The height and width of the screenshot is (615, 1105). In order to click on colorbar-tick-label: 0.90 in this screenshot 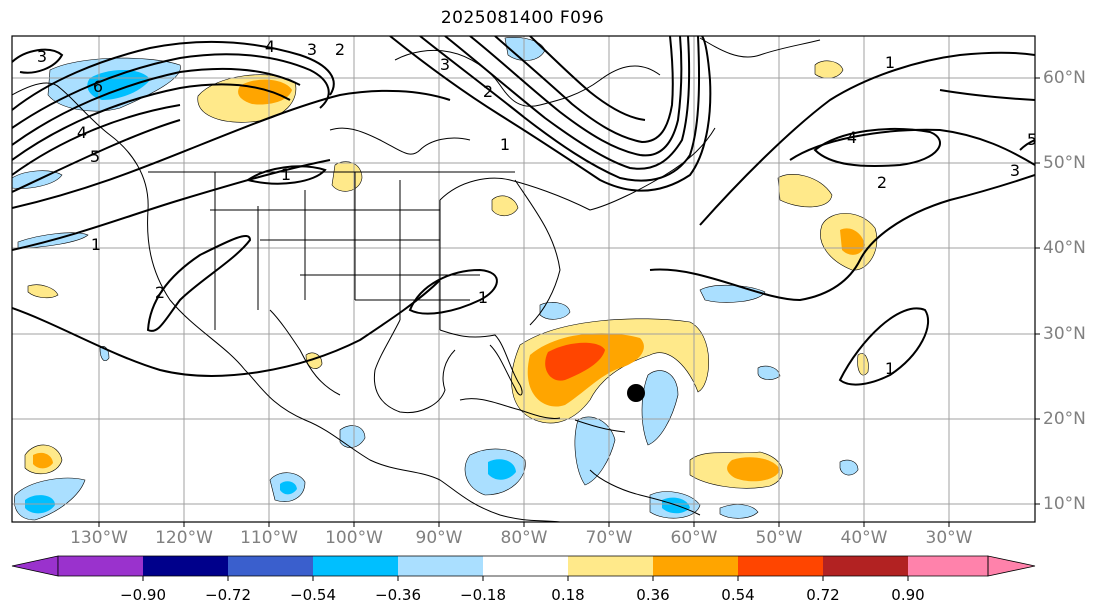, I will do `click(908, 595)`.